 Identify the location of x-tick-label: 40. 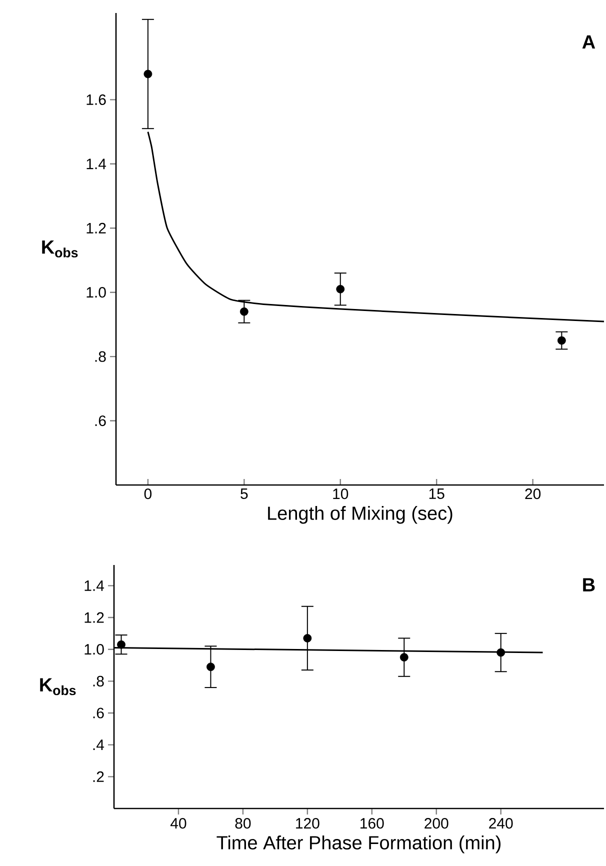
(178, 823).